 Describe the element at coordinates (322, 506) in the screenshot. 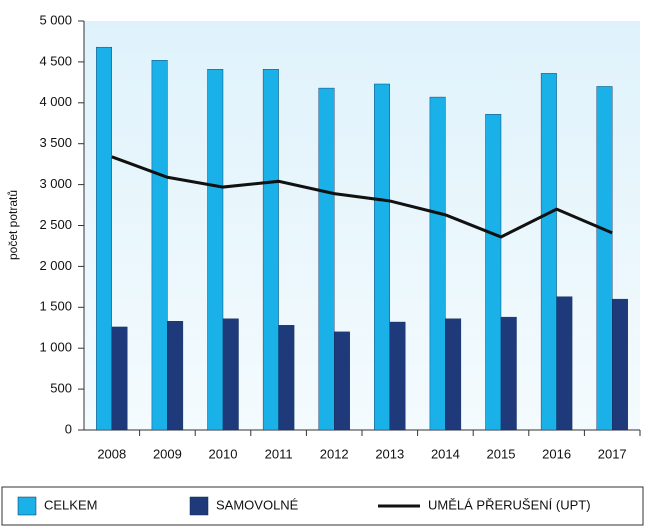

I see `legend-box` at that location.